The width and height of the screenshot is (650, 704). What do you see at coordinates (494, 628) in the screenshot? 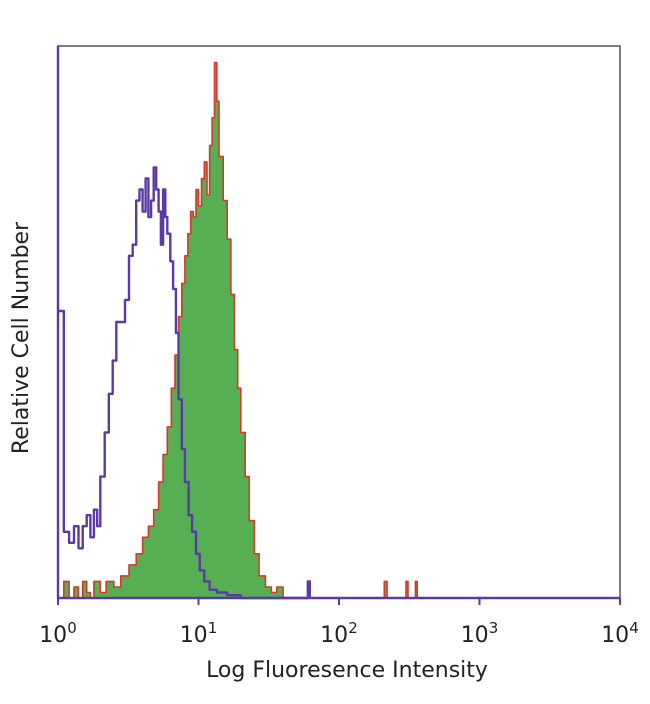
I see `x-tick-label-exponent: 3` at bounding box center [494, 628].